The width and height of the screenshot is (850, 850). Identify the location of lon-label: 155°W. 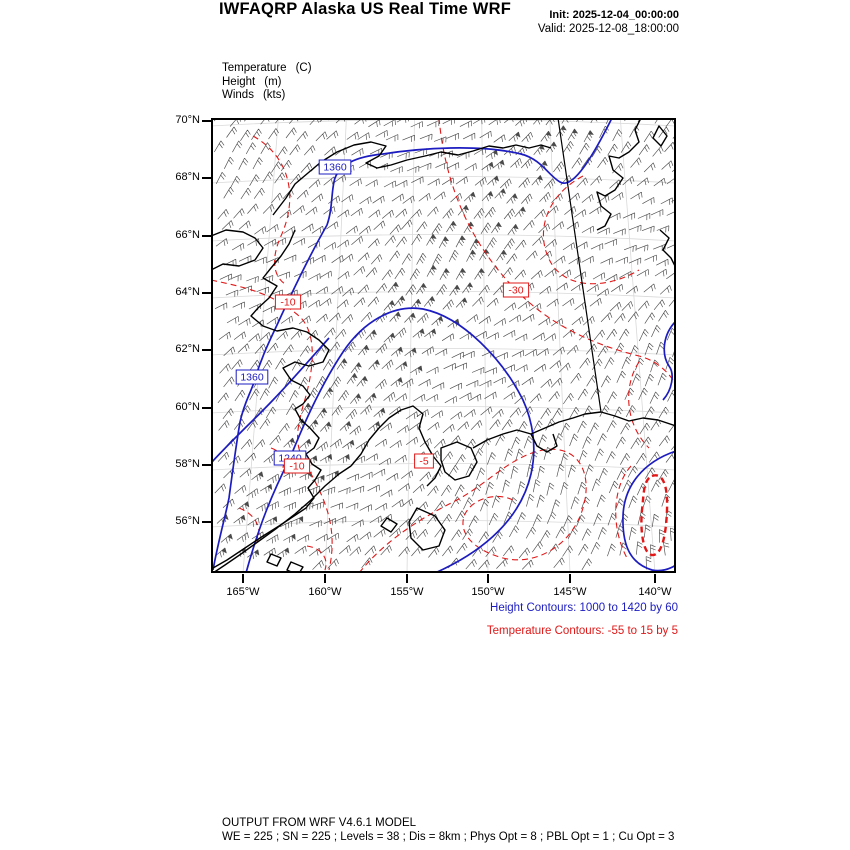
(407, 592).